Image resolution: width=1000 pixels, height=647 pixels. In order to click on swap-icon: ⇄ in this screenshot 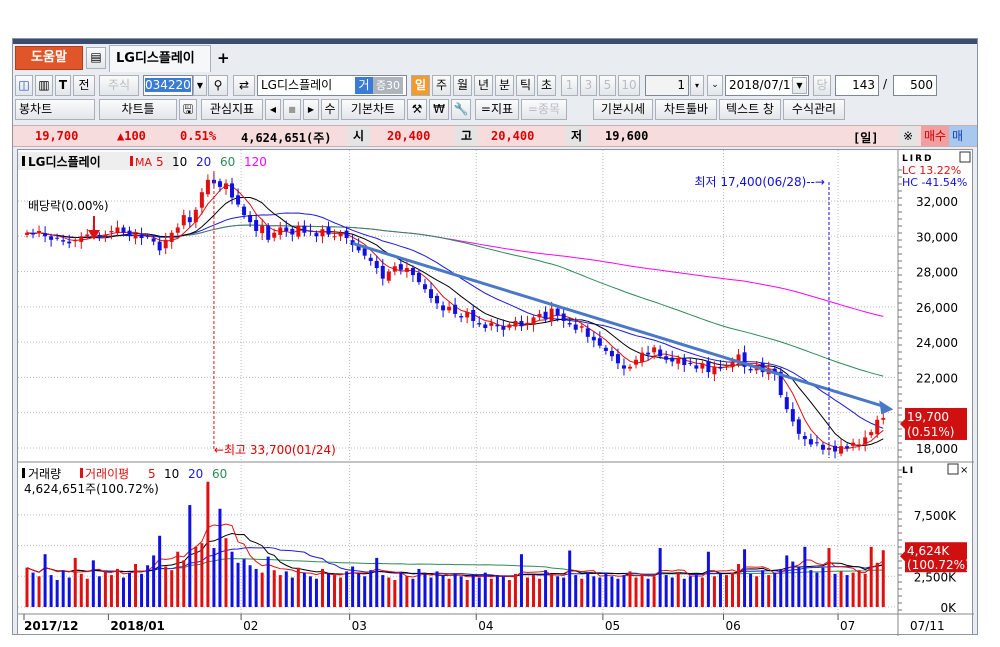, I will do `click(244, 85)`.